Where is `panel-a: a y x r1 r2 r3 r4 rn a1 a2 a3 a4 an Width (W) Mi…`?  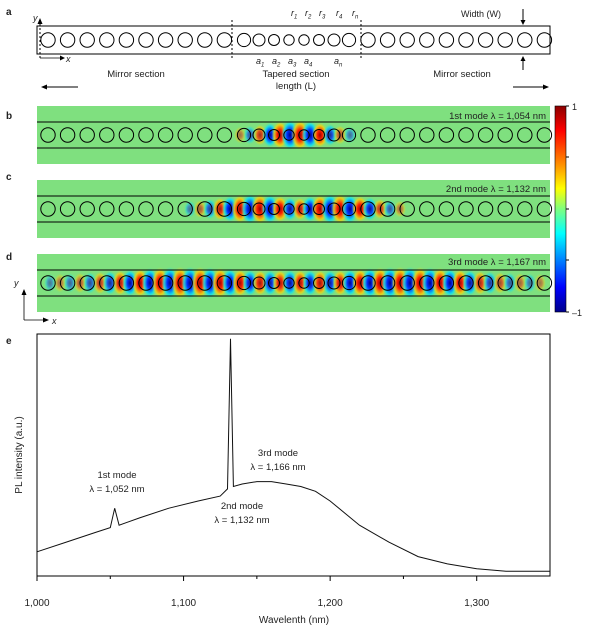 panel-a: a y x r1 r2 r3 r4 rn a1 a2 a3 a4 an Width (W) Mi… is located at coordinates (279, 49).